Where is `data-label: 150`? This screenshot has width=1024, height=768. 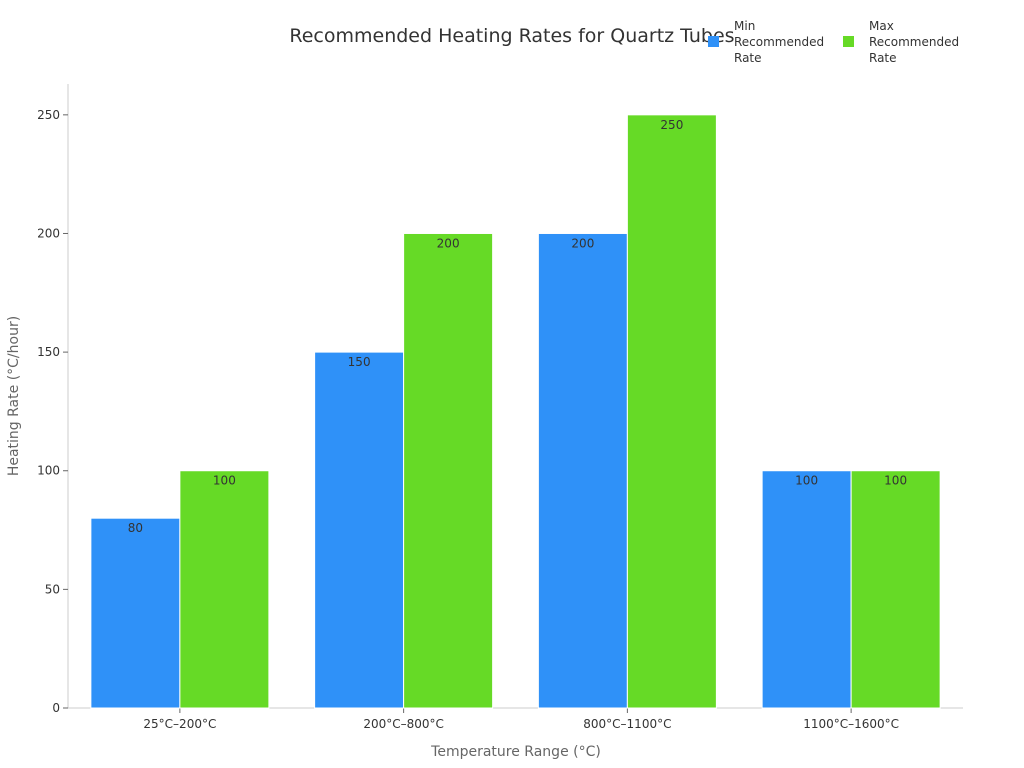 data-label: 150 is located at coordinates (359, 362).